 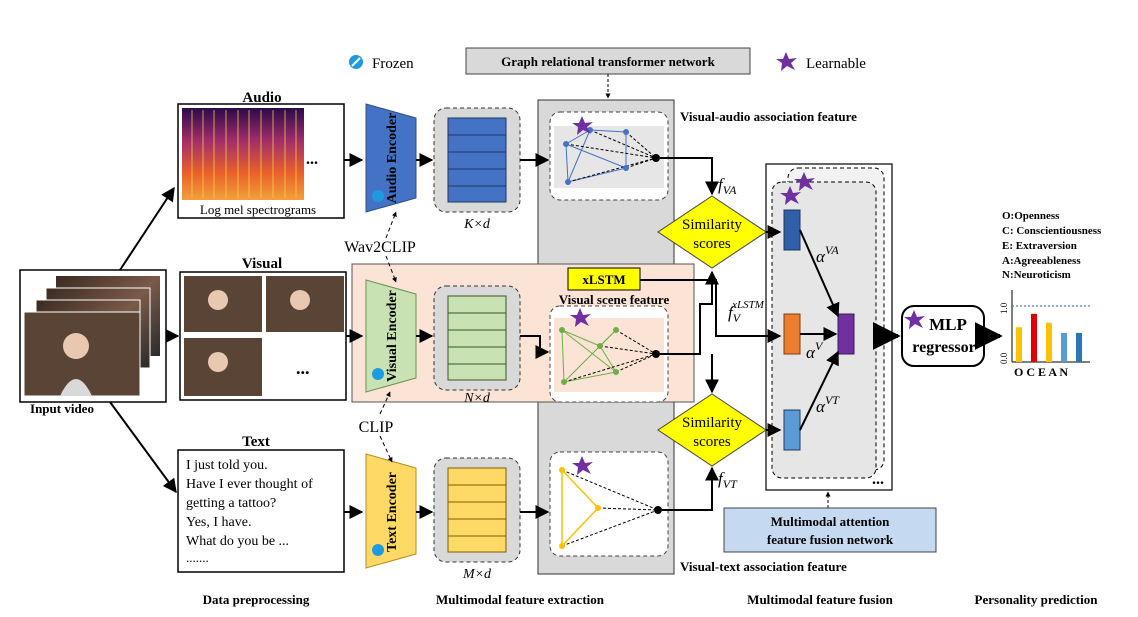 What do you see at coordinates (1039, 246) in the screenshot?
I see `trait-e: E: Extraversion` at bounding box center [1039, 246].